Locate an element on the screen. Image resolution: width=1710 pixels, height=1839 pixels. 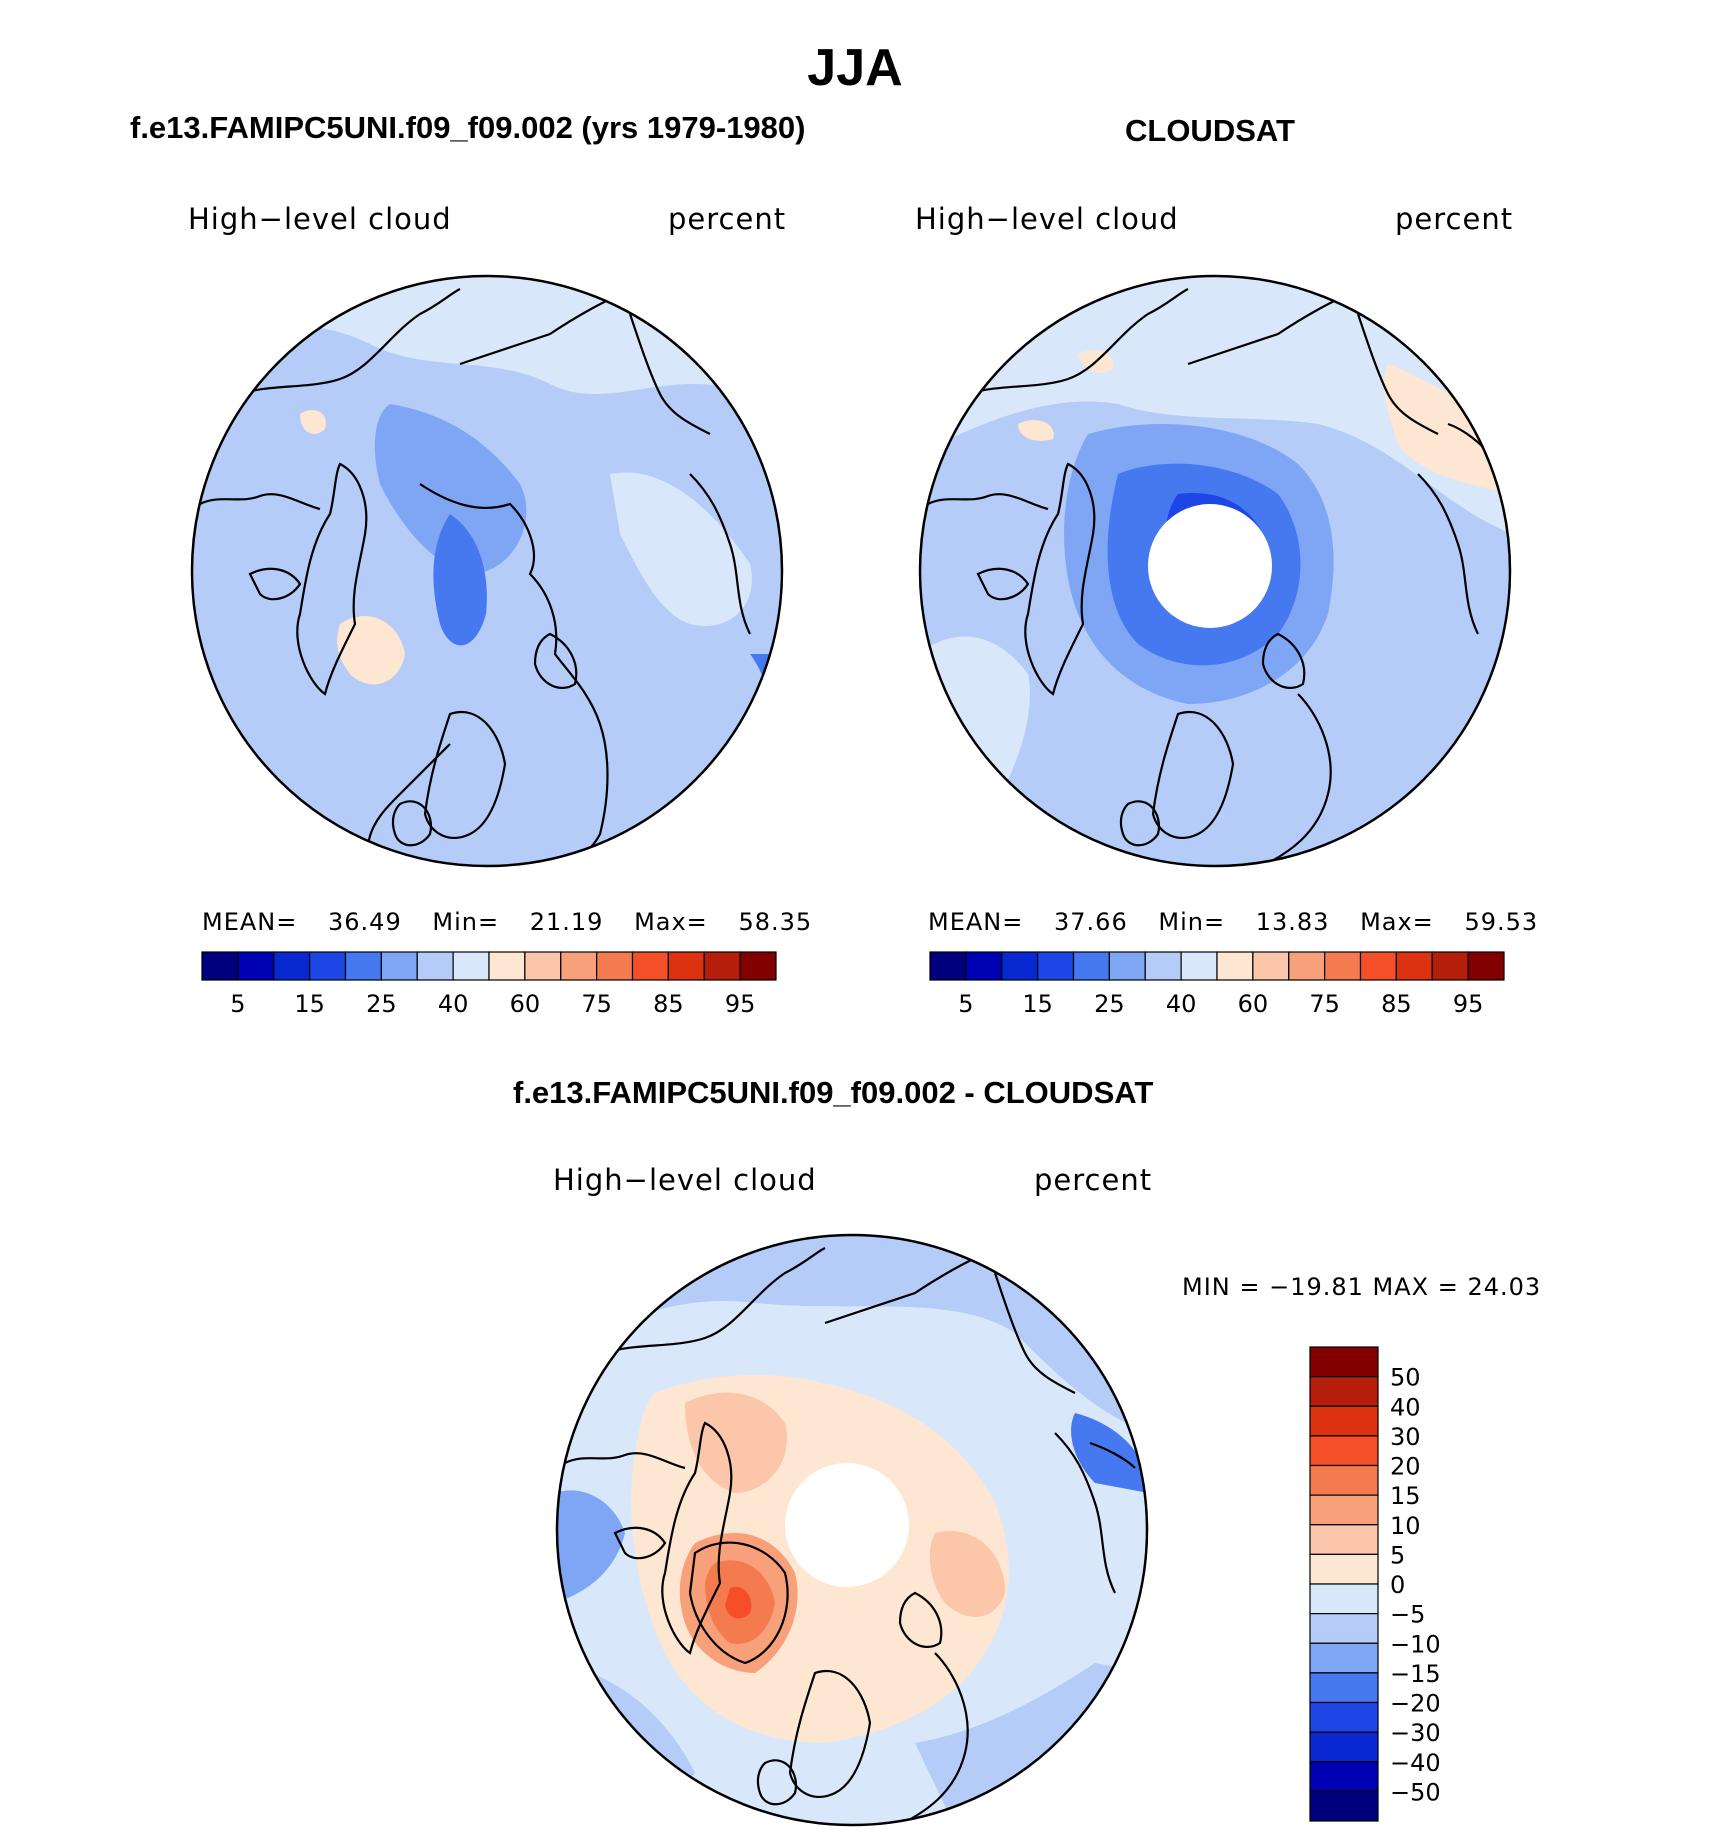
panel2-map-border is located at coordinates (1215, 571).